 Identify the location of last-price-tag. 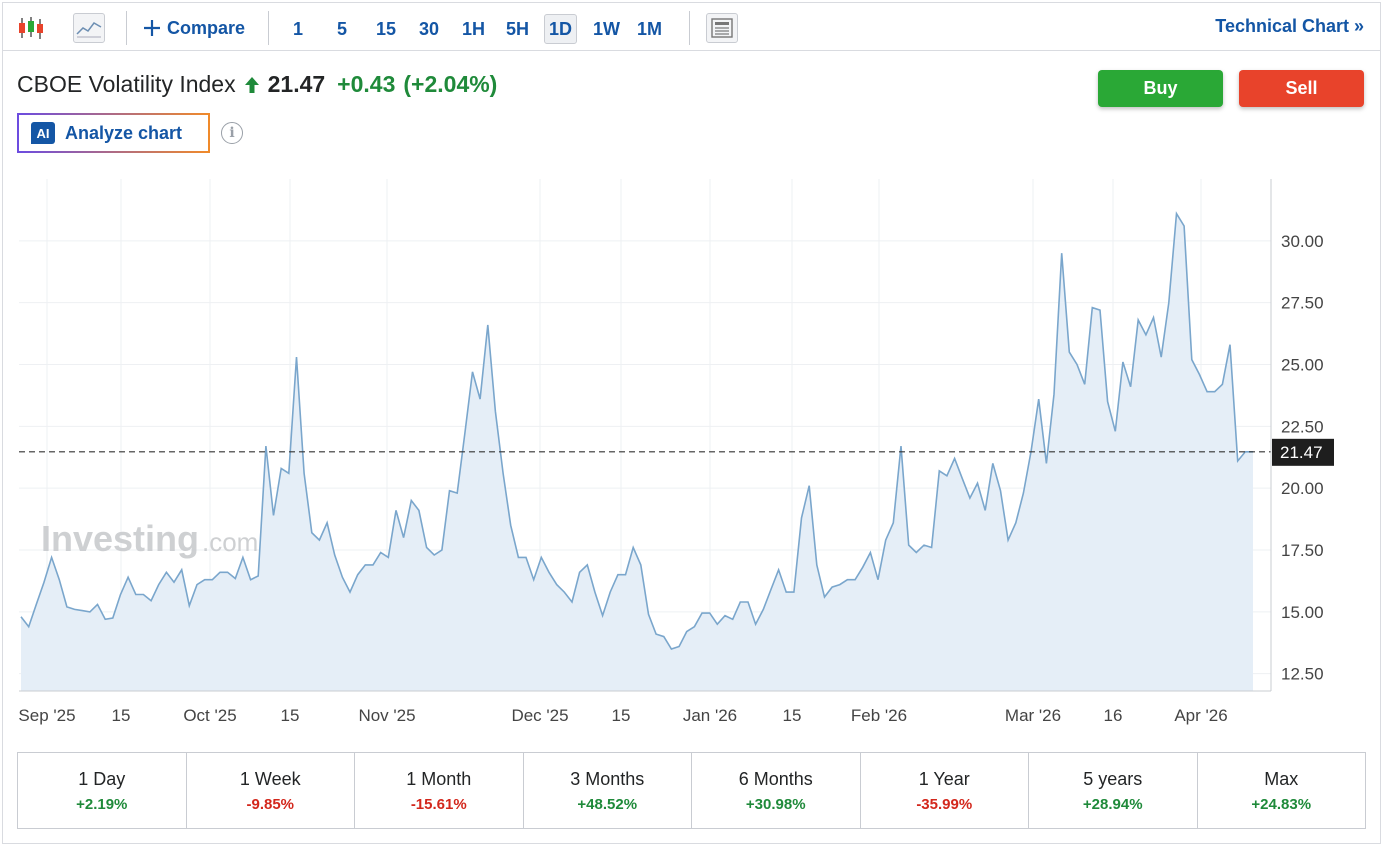
(1303, 452).